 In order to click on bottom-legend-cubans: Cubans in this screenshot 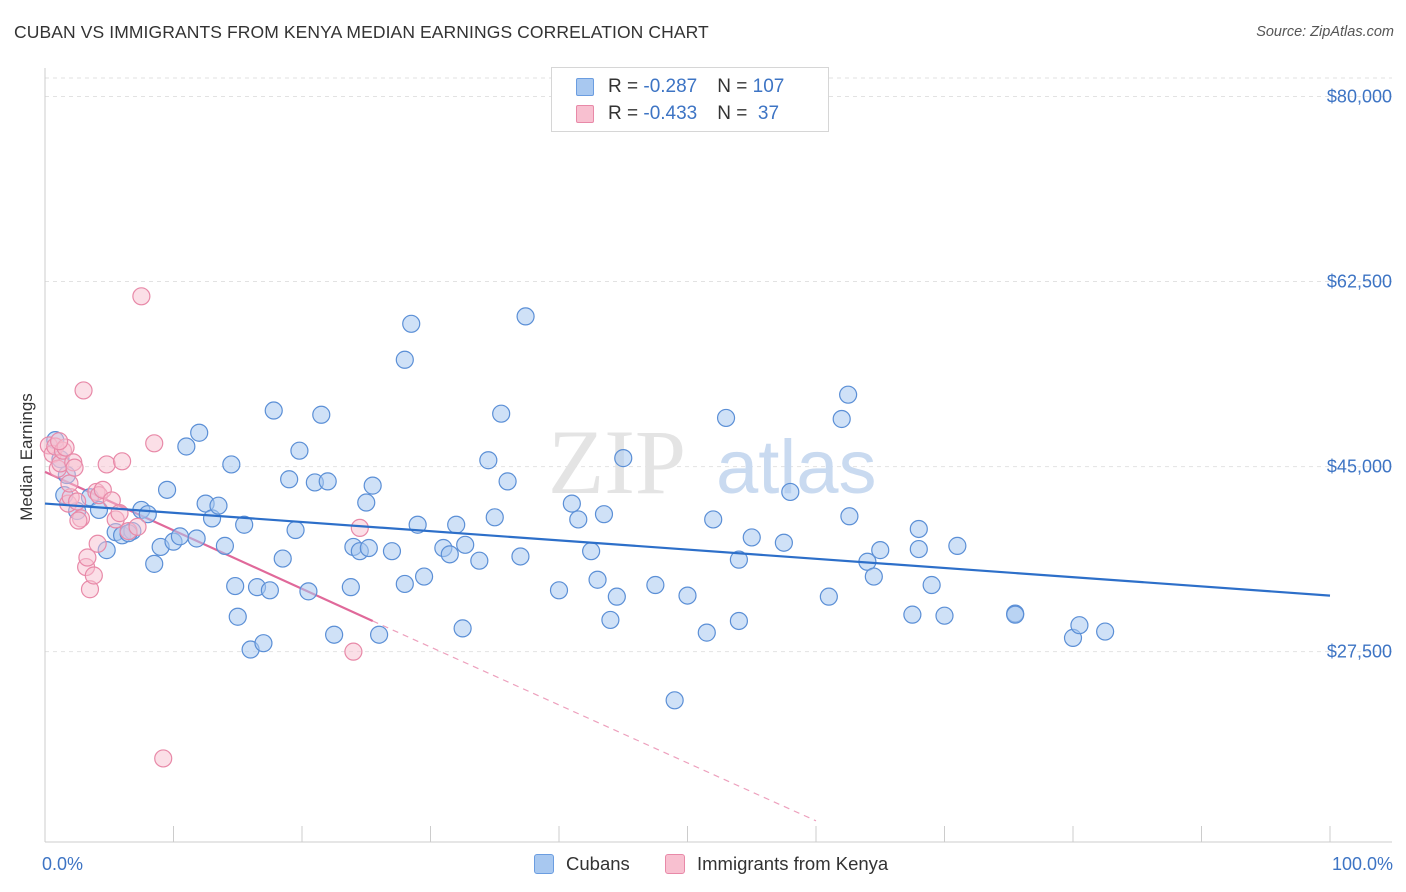, I will do `click(582, 864)`.